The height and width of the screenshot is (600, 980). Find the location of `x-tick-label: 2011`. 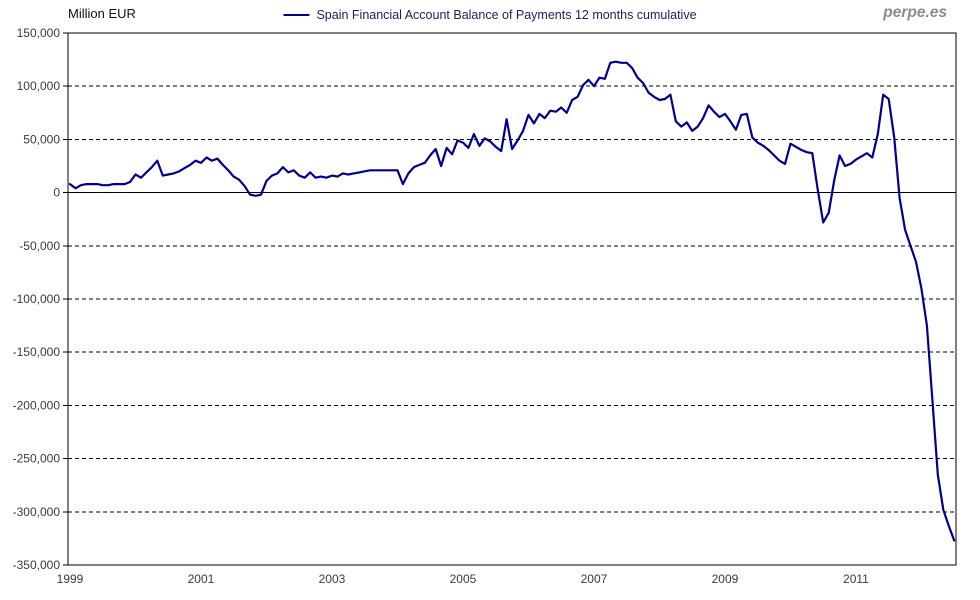

x-tick-label: 2011 is located at coordinates (856, 579).